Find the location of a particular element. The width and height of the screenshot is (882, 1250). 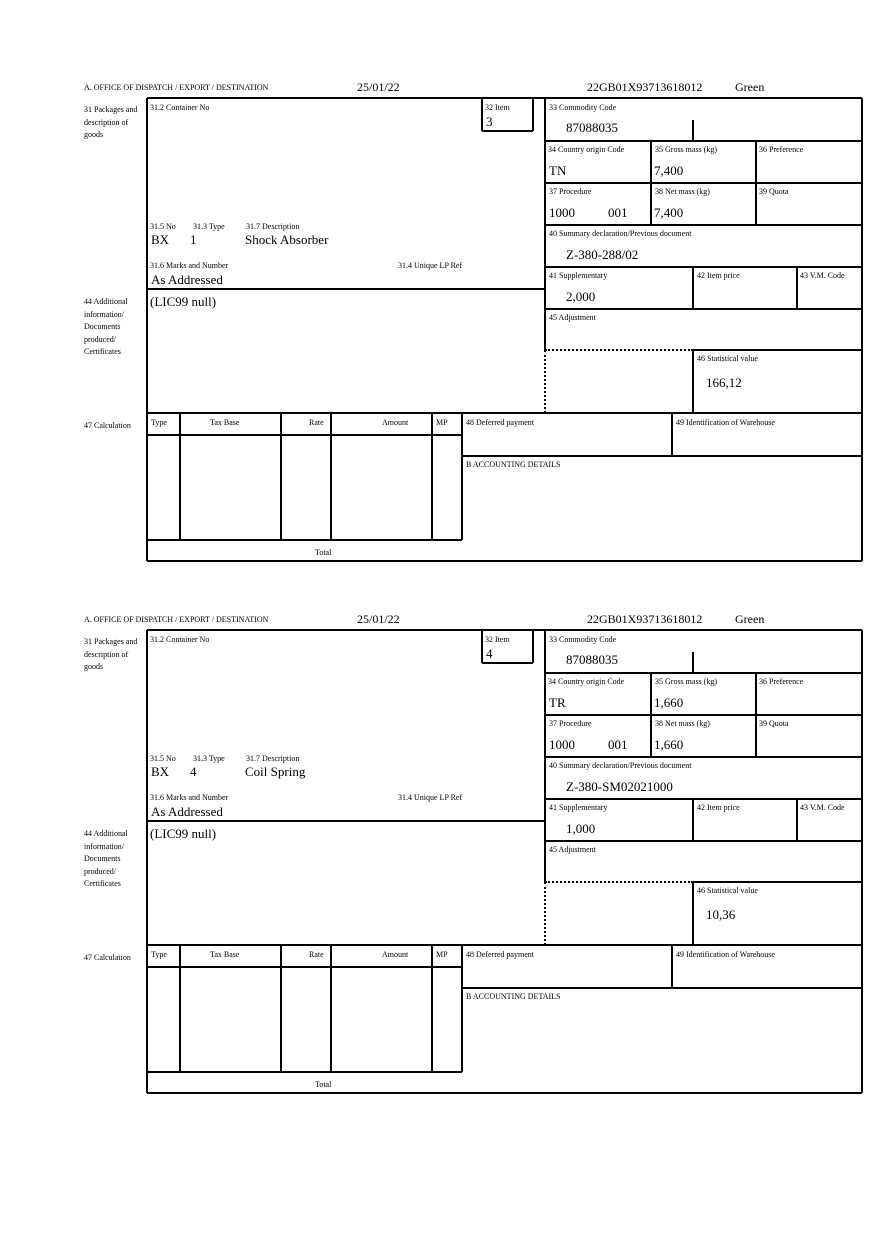

quota-label: 39 Quota is located at coordinates (774, 191).